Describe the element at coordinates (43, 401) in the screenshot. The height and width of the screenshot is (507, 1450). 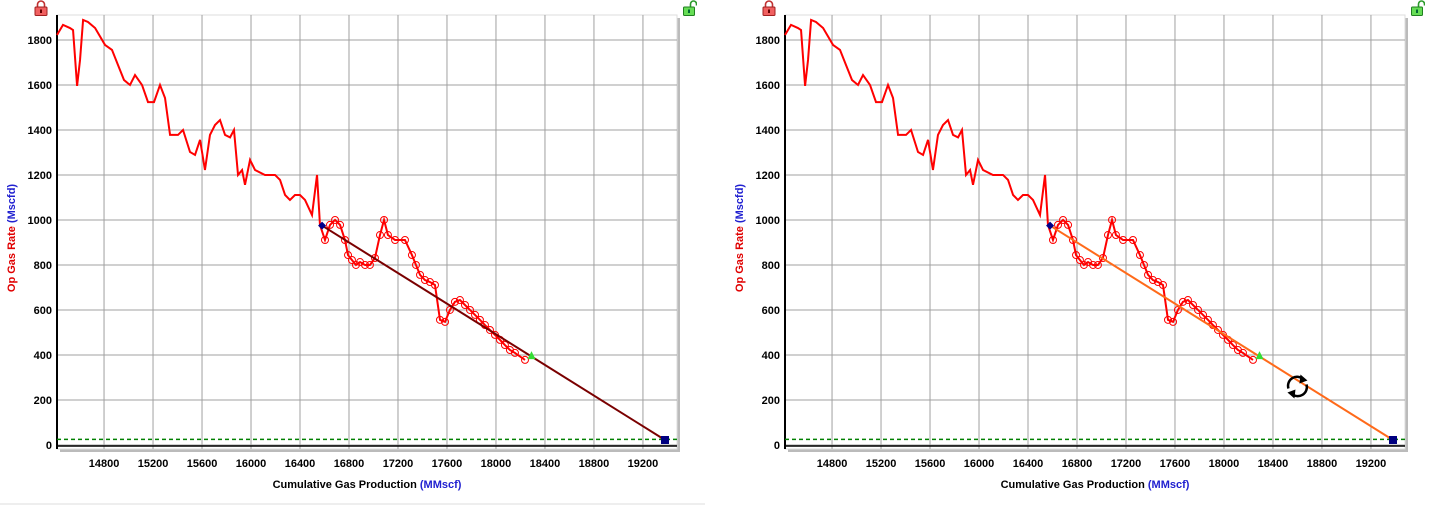
I see `y-tick-label: 200` at that location.